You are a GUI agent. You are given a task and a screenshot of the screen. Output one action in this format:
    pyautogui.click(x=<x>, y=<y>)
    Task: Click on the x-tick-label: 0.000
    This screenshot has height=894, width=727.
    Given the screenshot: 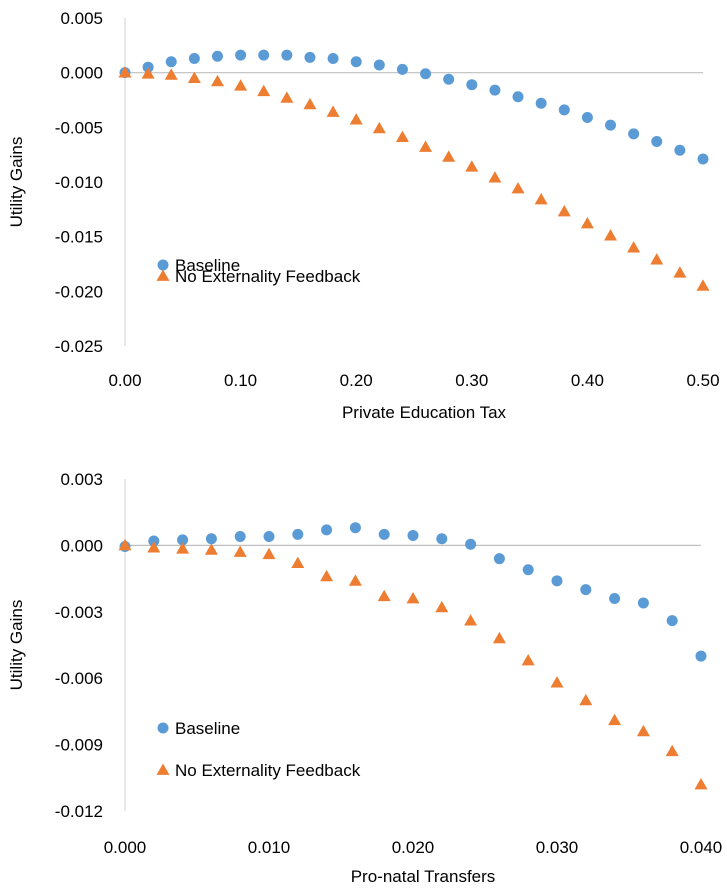 What is the action you would take?
    pyautogui.click(x=125, y=847)
    